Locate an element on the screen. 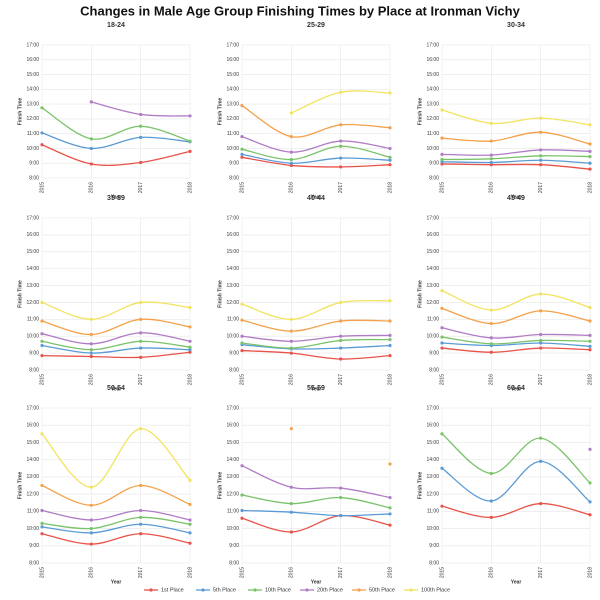  legend-label: 20th Place is located at coordinates (330, 590).